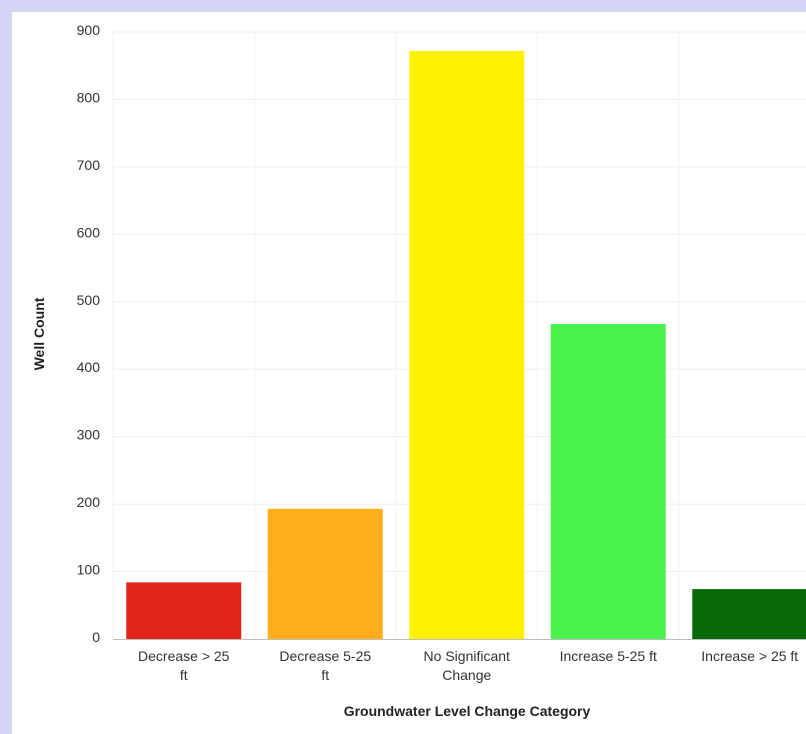  I want to click on x-tick-label-line: Increase > 25 ft, so click(749, 656).